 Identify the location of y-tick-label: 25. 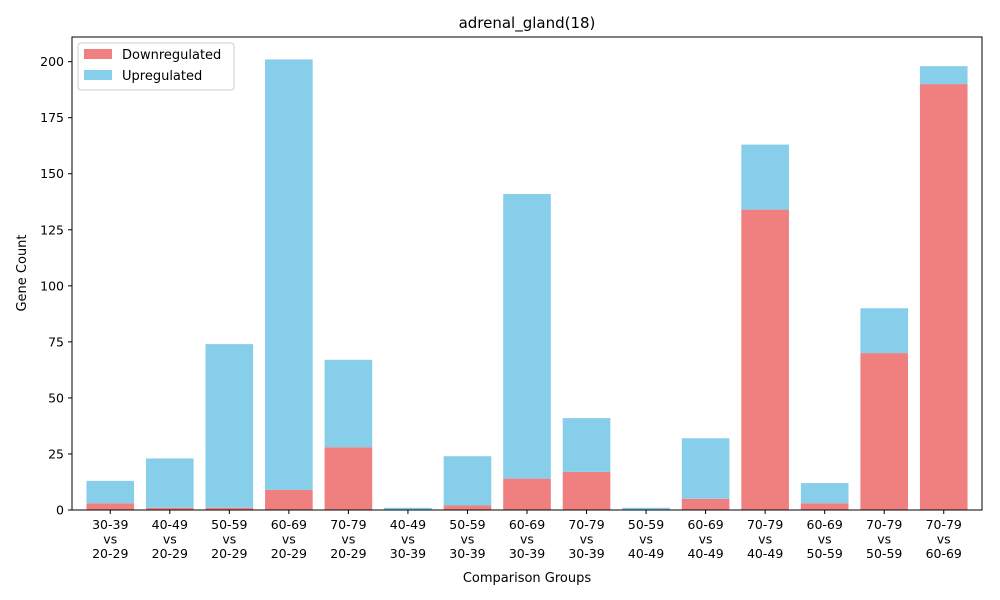
(56, 453).